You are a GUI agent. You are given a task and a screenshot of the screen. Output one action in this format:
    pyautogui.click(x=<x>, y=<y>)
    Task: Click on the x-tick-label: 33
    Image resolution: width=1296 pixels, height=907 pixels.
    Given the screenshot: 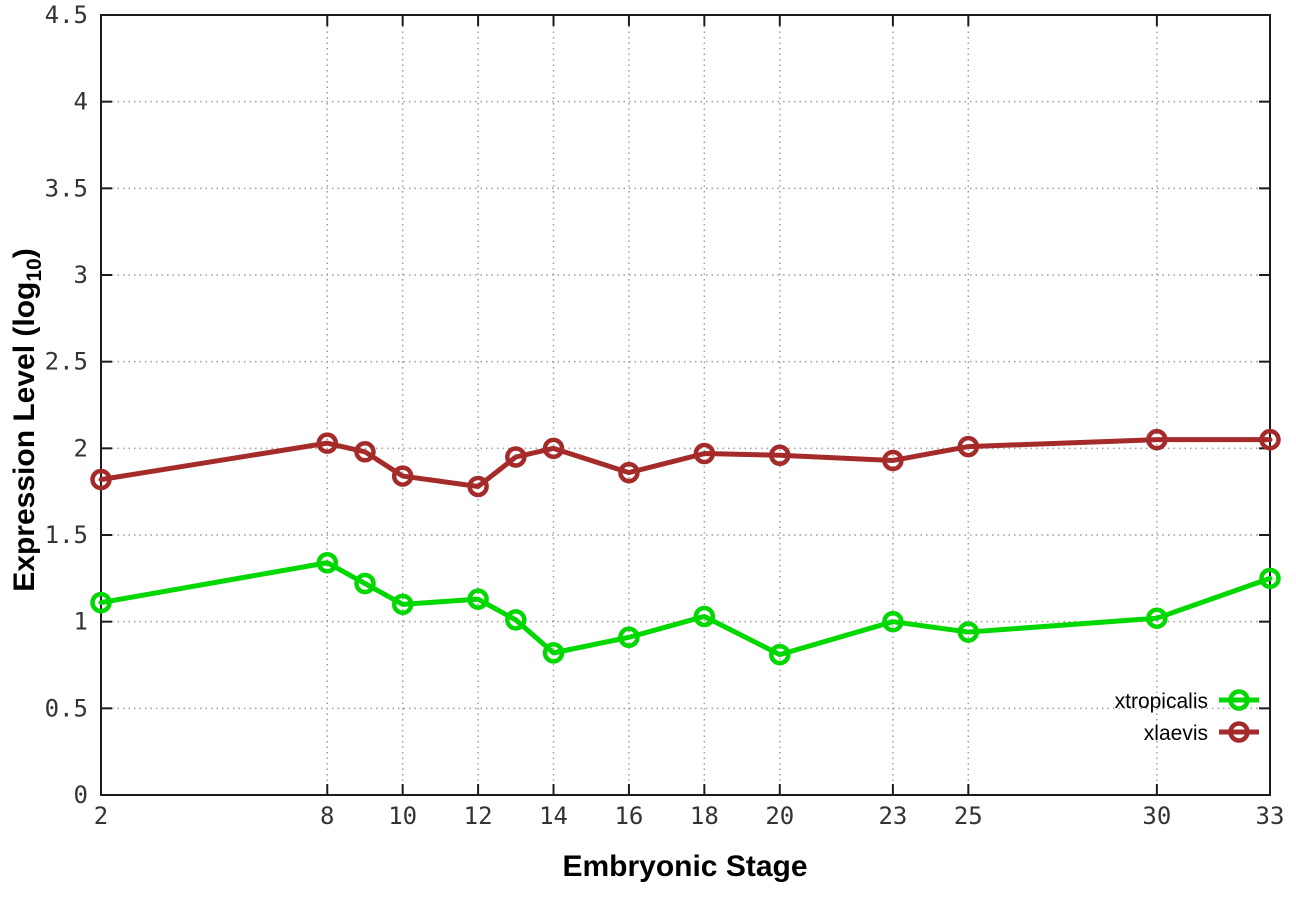 What is the action you would take?
    pyautogui.click(x=1270, y=816)
    